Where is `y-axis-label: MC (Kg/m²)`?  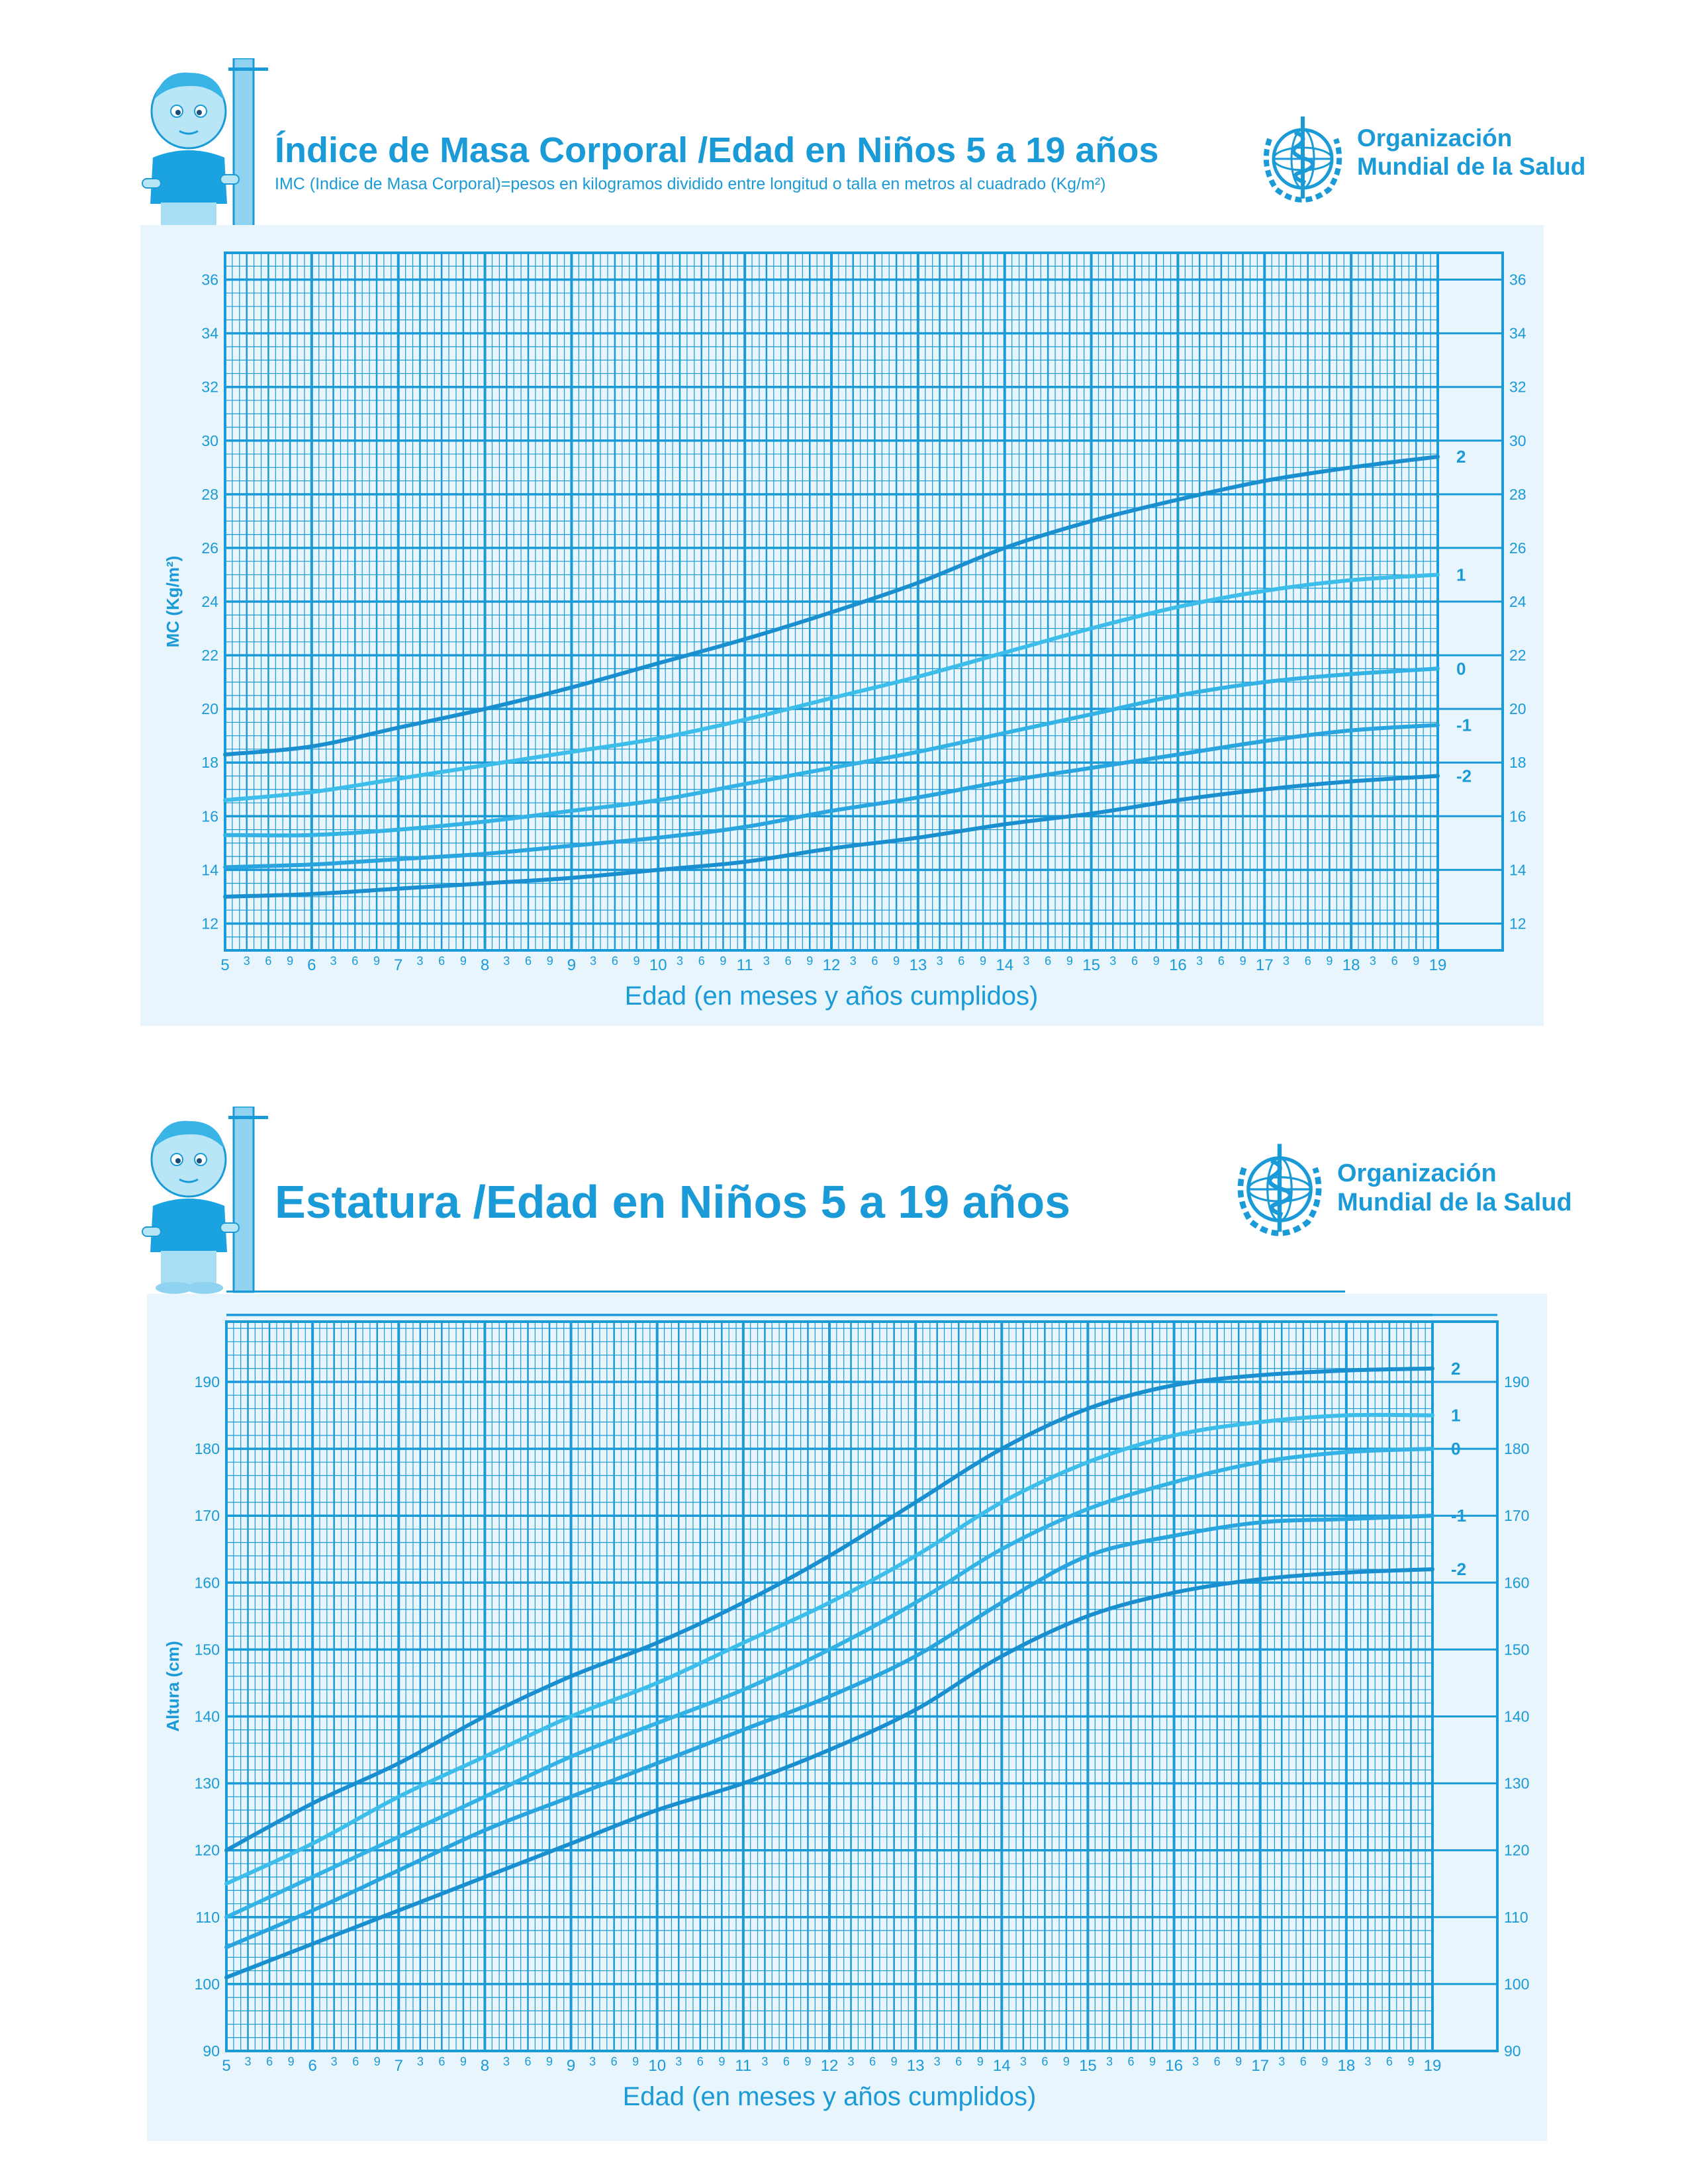
y-axis-label: MC (Kg/m²) is located at coordinates (173, 602).